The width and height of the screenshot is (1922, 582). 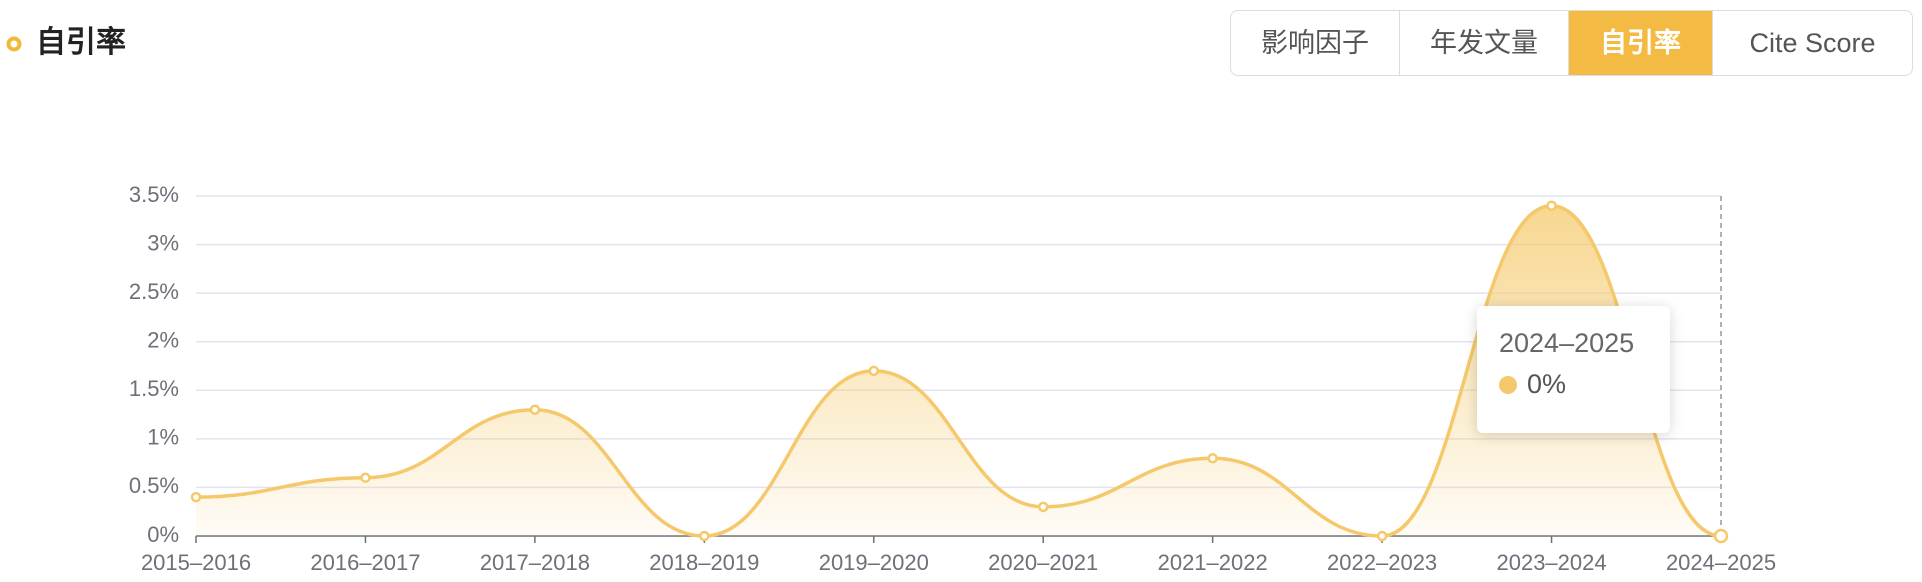 What do you see at coordinates (365, 562) in the screenshot?
I see `x-tick-label: 2016–2017` at bounding box center [365, 562].